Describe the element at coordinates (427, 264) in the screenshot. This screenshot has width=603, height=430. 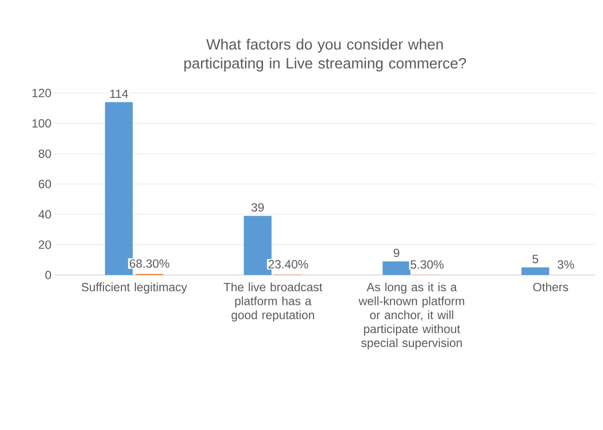
I see `data-label: 5.30%` at that location.